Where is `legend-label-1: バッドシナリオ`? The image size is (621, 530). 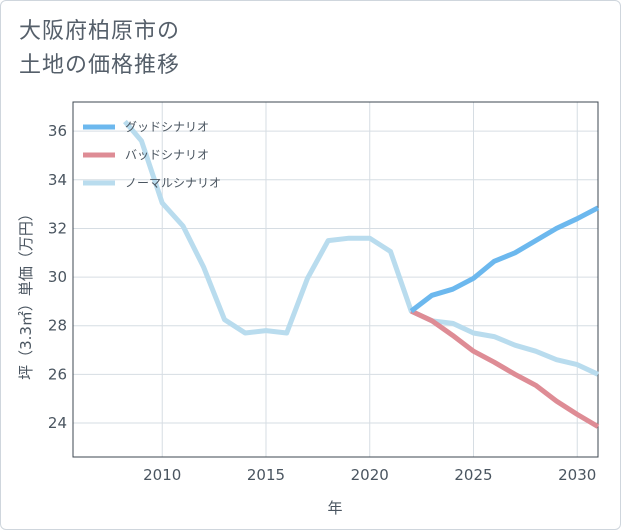 legend-label-1: バッドシナリオ is located at coordinates (167, 155).